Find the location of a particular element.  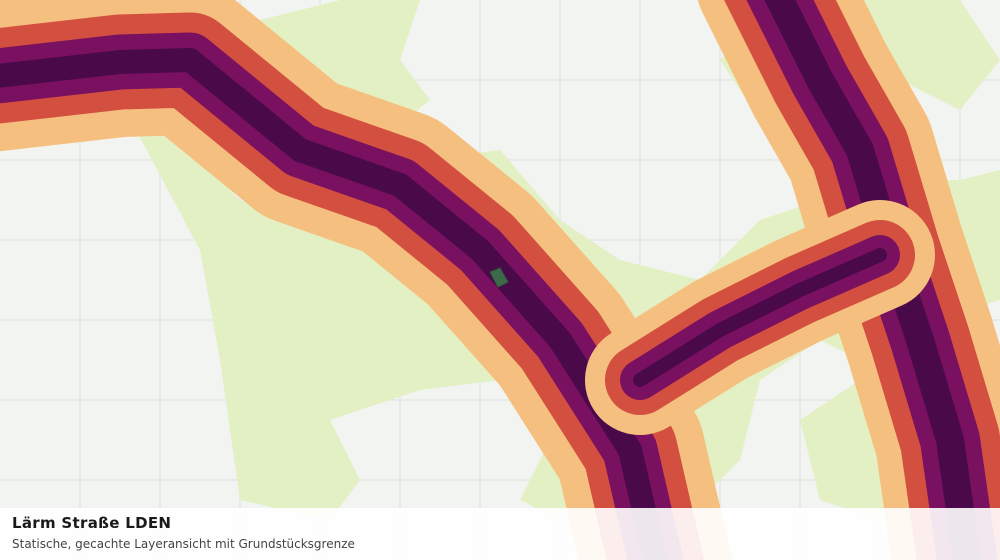

road-link is located at coordinates (760, 317).